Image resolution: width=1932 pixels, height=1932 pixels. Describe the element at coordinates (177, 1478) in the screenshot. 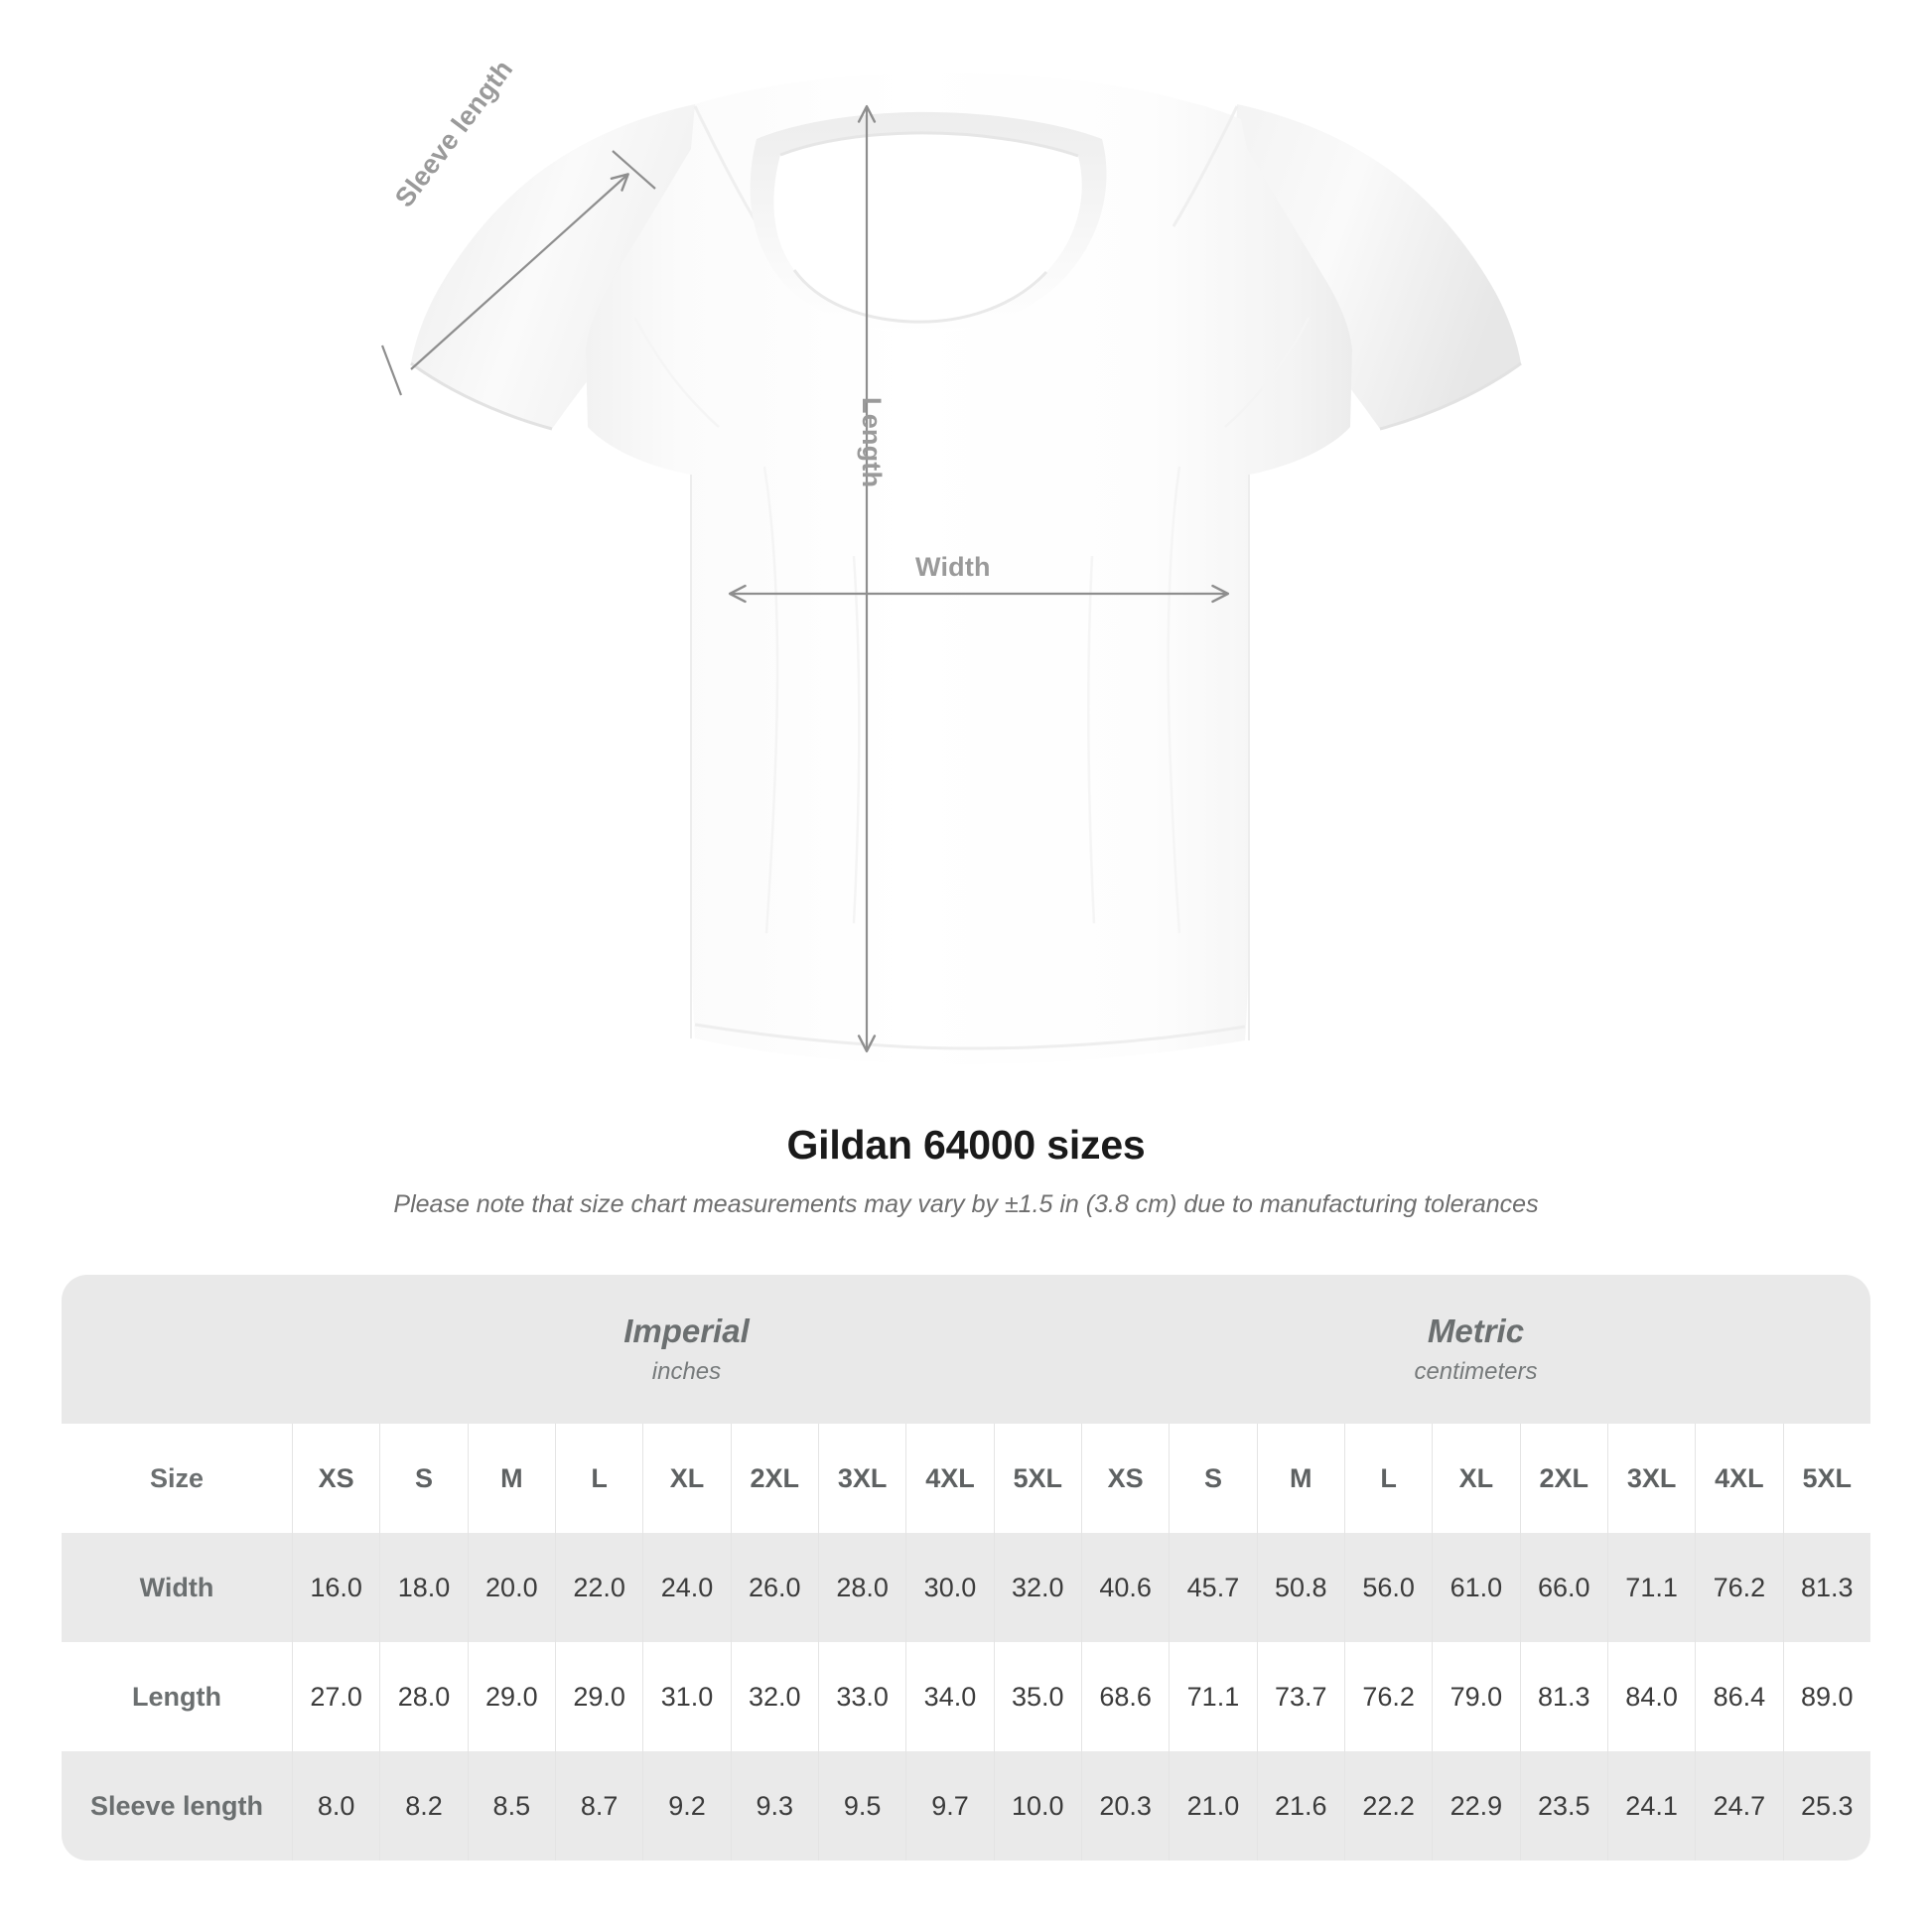

I see `row-header-size: Size` at that location.